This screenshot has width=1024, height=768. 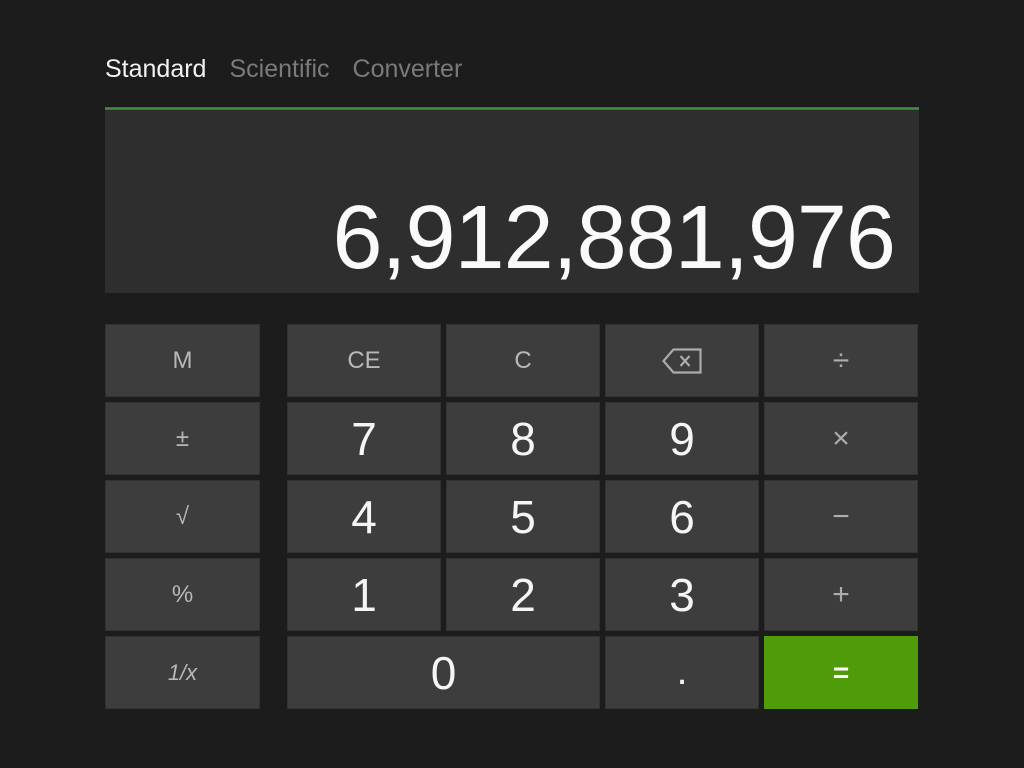 What do you see at coordinates (614, 238) in the screenshot?
I see `display-value: 6,912,881,976` at bounding box center [614, 238].